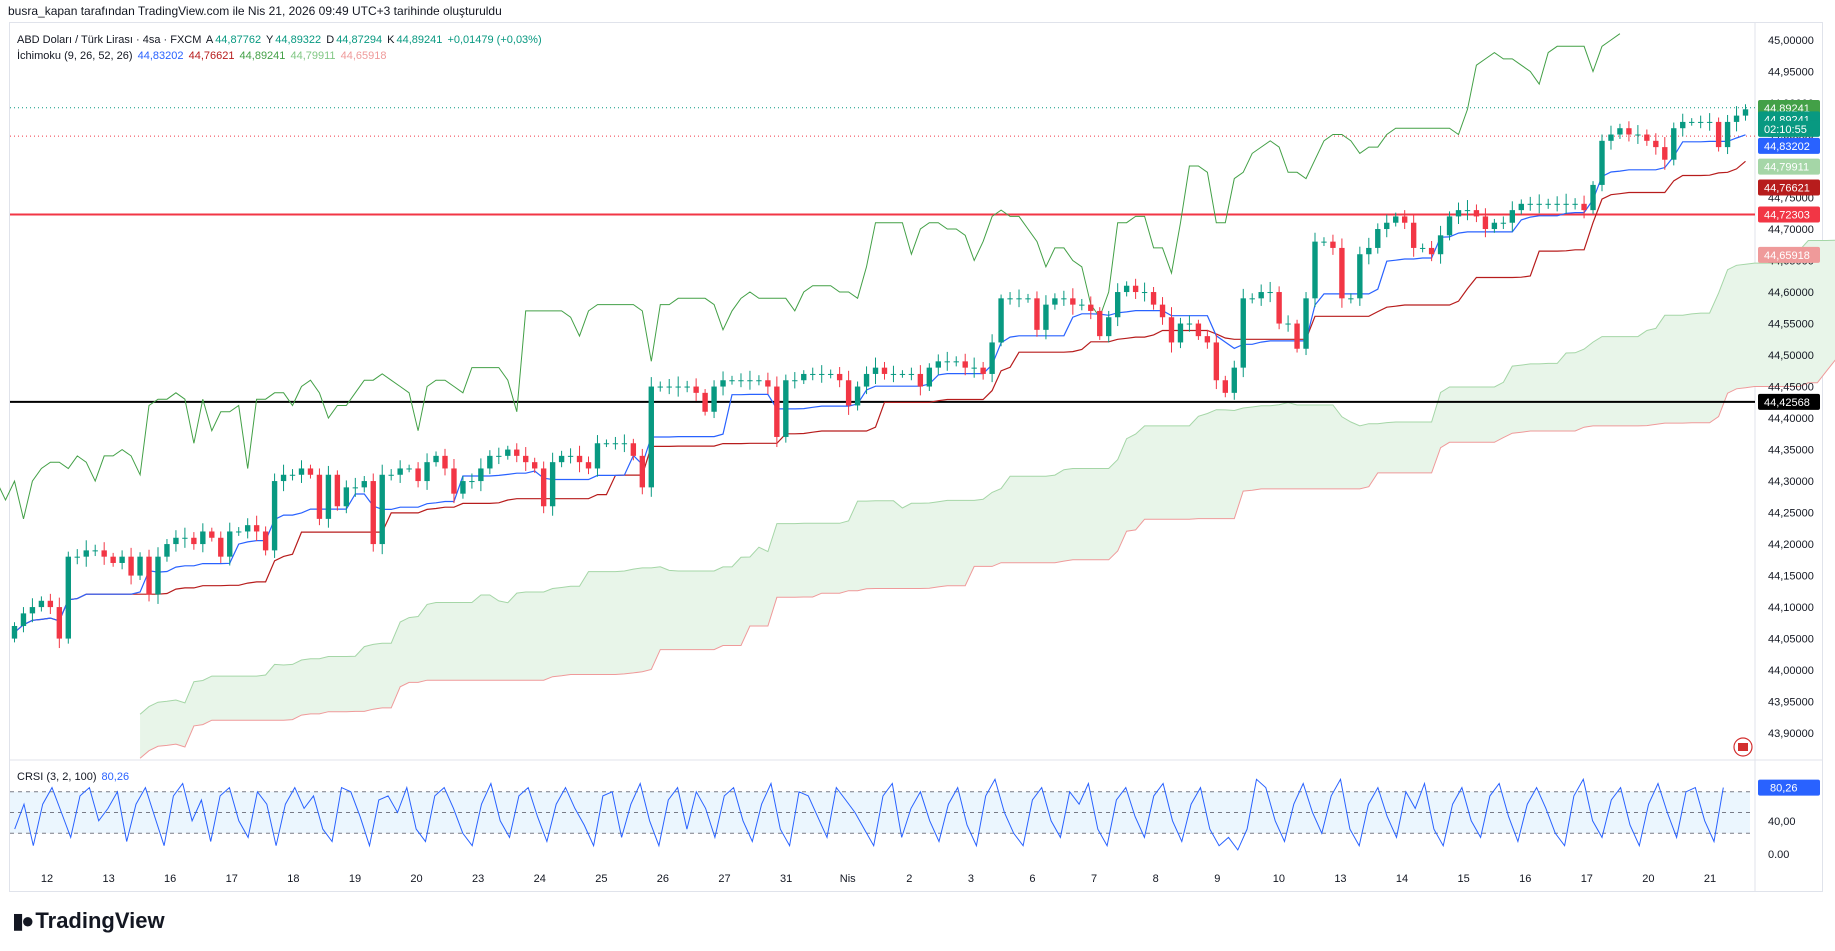  Describe the element at coordinates (478, 879) in the screenshot. I see `time-tick-label: 23` at that location.